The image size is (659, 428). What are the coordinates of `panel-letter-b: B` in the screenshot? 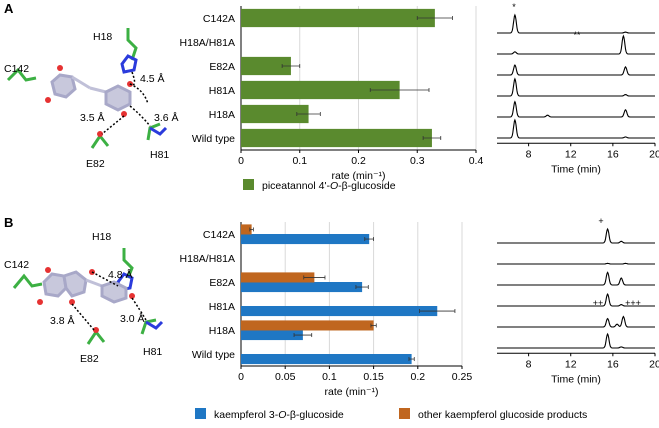 It's located at (8, 222).